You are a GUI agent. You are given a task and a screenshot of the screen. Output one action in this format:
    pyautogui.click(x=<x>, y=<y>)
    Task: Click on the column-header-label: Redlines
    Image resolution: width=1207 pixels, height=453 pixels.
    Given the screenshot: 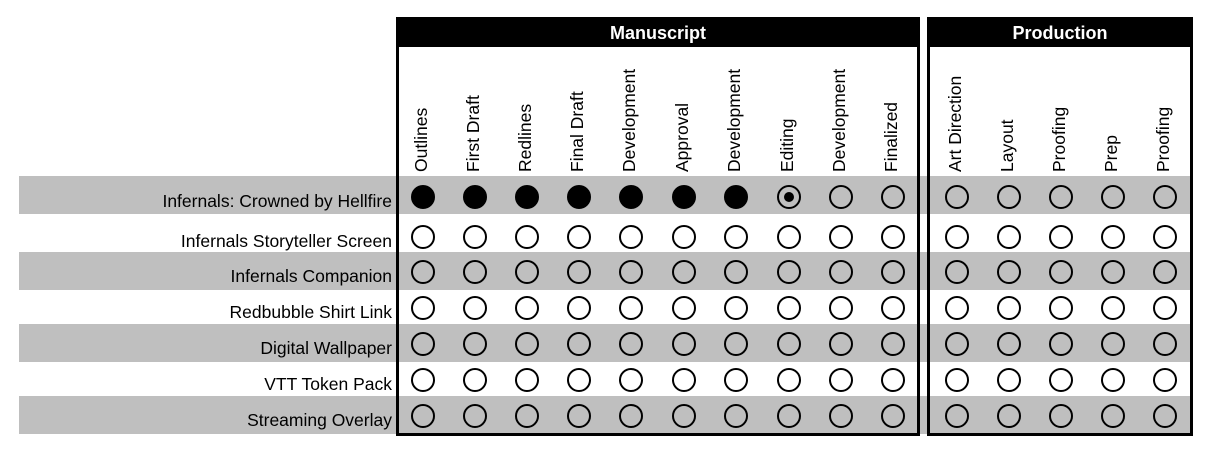 What is the action you would take?
    pyautogui.click(x=525, y=137)
    